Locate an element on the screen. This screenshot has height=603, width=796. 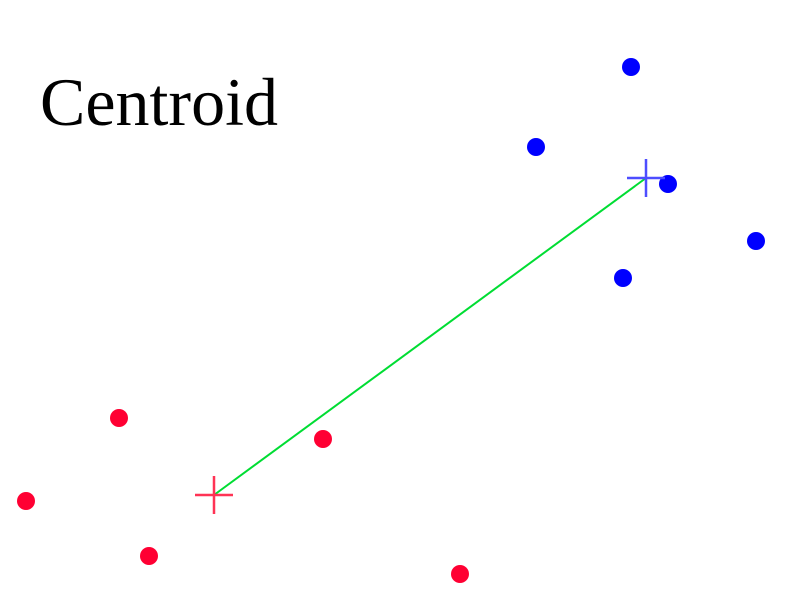
cluster-blue-centroid-marker is located at coordinates (646, 178).